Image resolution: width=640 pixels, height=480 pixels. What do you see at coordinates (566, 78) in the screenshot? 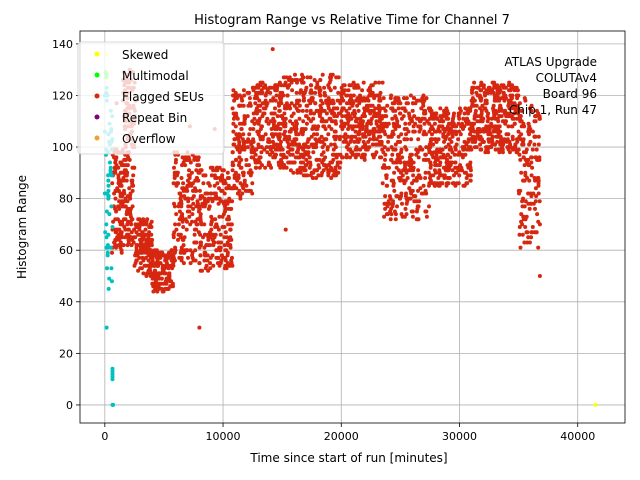
I see `annotation-line: COLUTAv4` at bounding box center [566, 78].